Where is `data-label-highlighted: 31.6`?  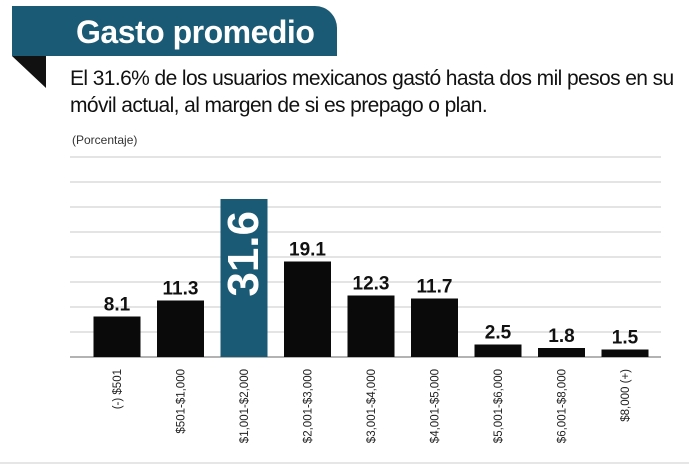 data-label-highlighted: 31.6 is located at coordinates (243, 254).